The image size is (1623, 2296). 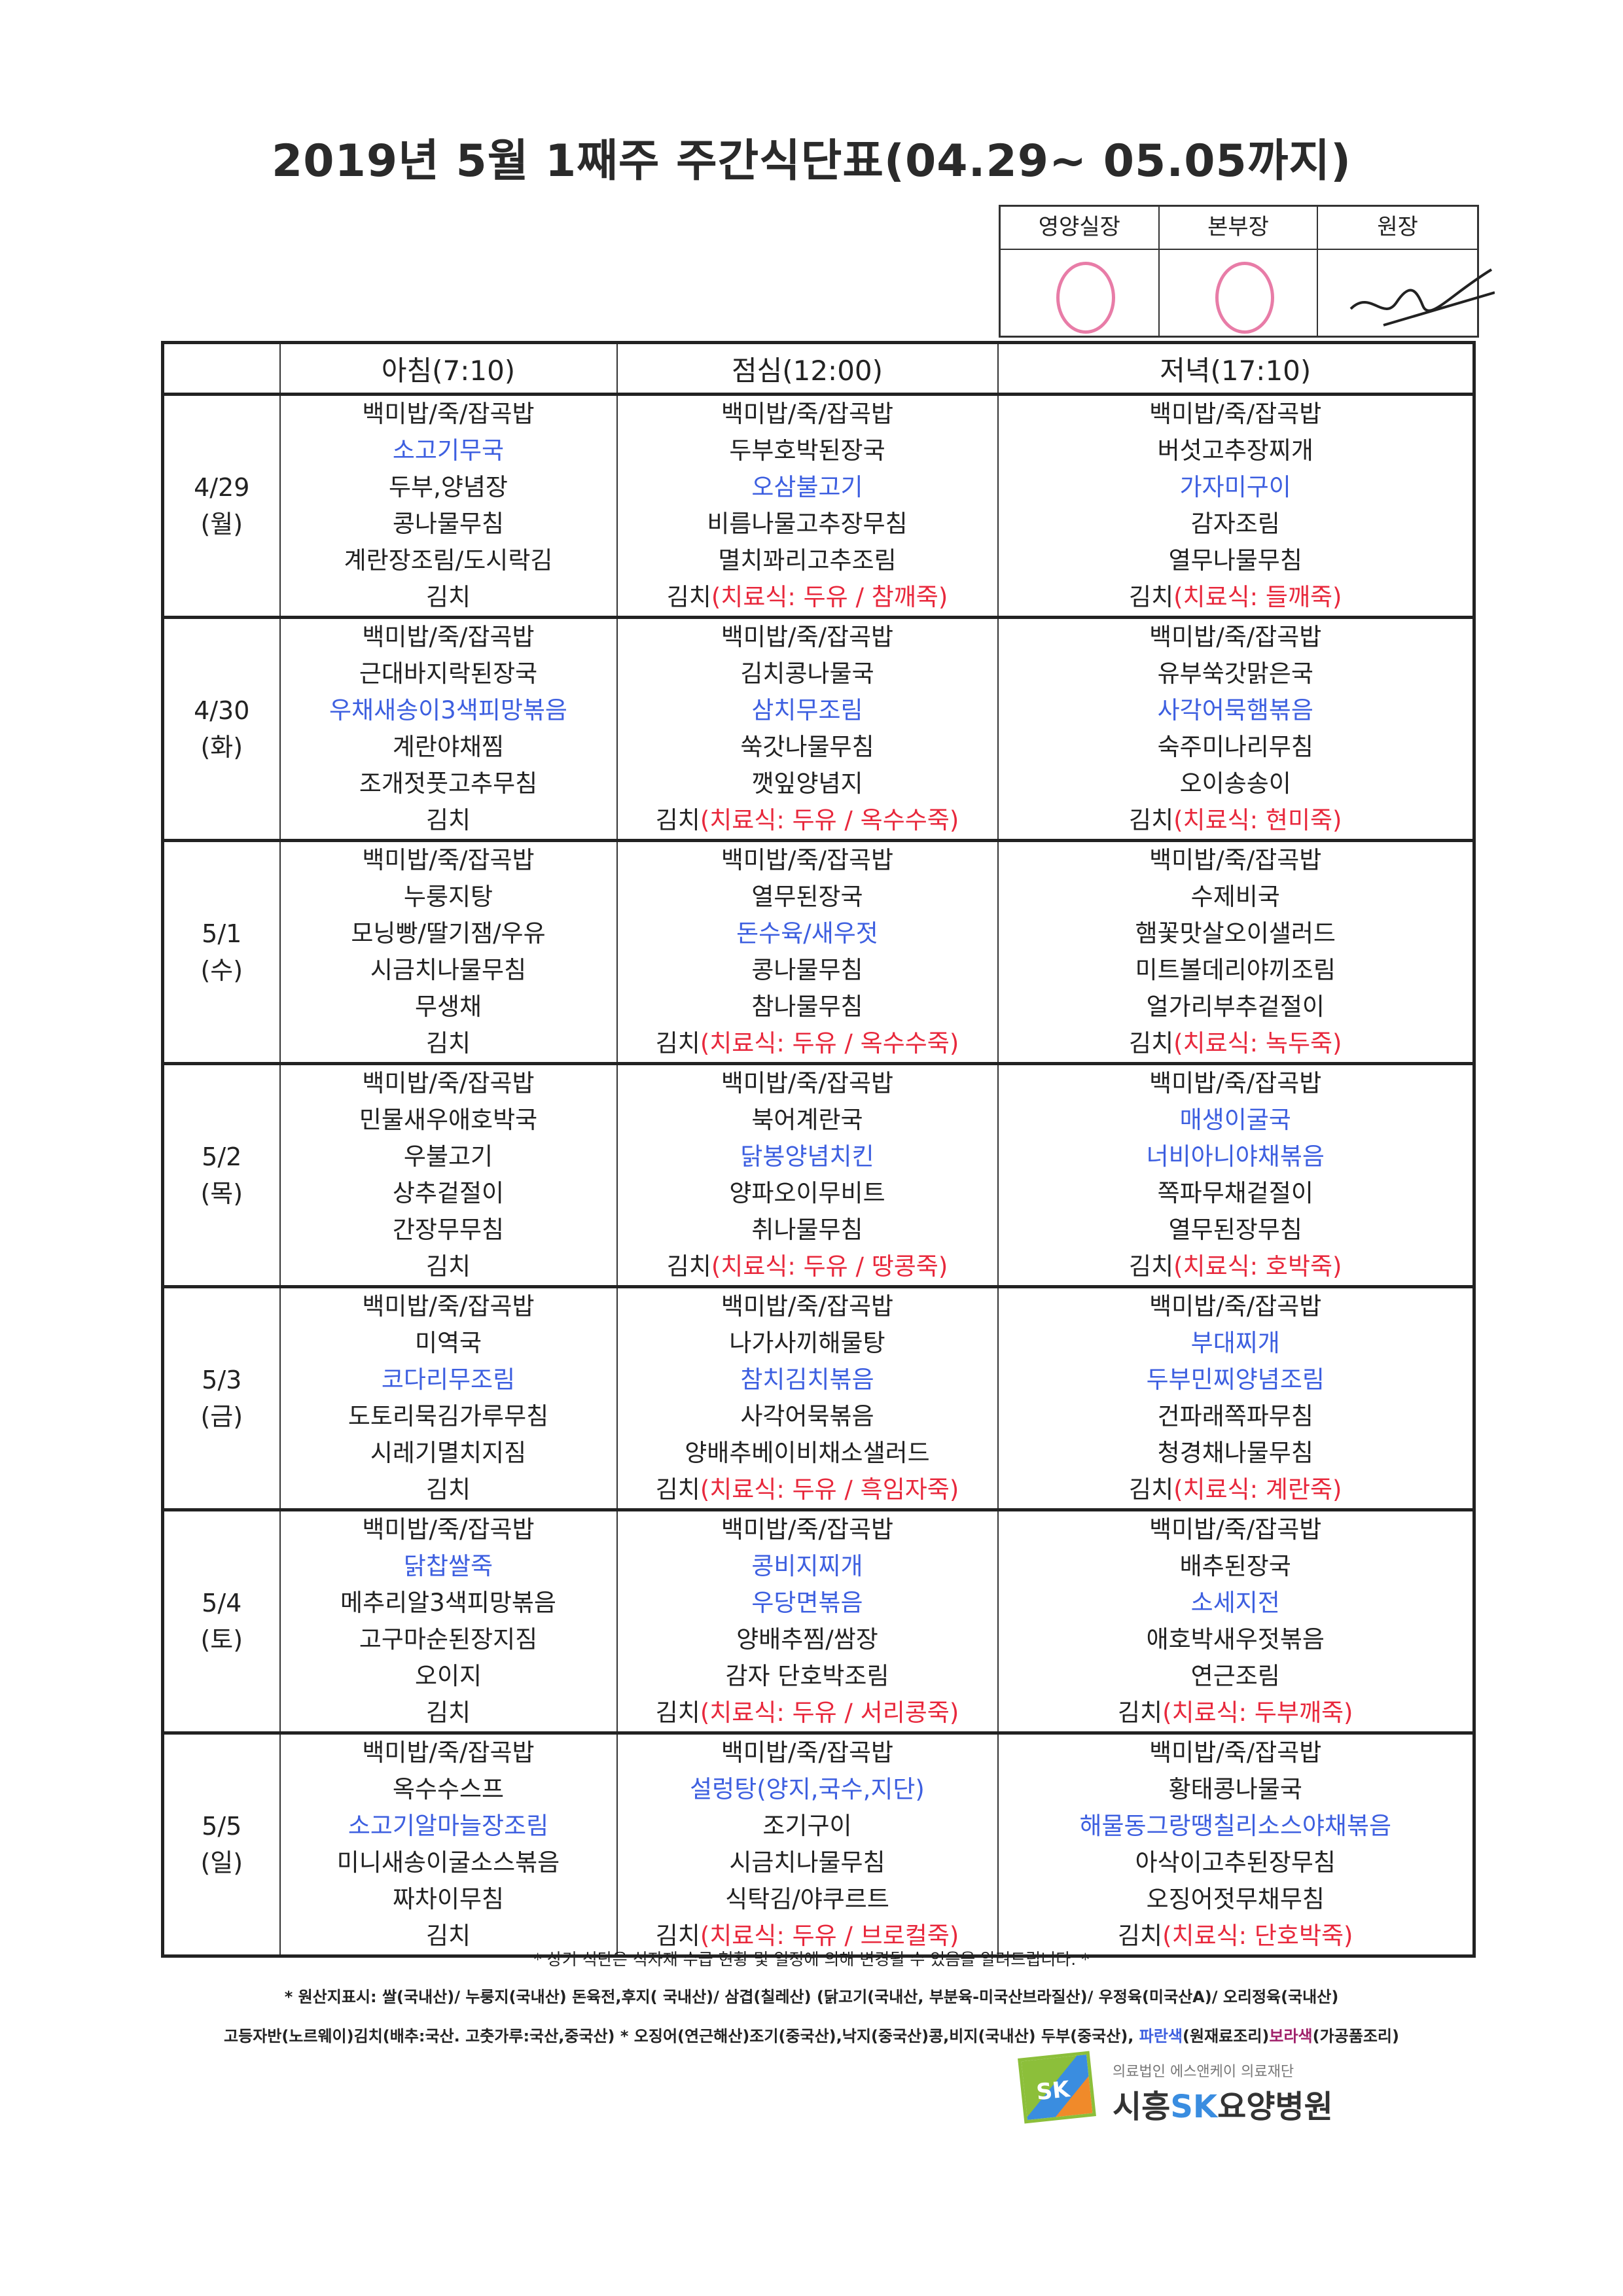 I want to click on menu-item-name: 짜차이무침, so click(x=448, y=1899).